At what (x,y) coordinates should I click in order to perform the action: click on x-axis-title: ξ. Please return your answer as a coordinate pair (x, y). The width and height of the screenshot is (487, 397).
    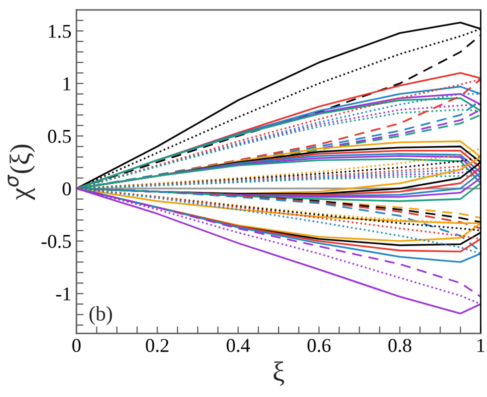
    Looking at the image, I should click on (279, 373).